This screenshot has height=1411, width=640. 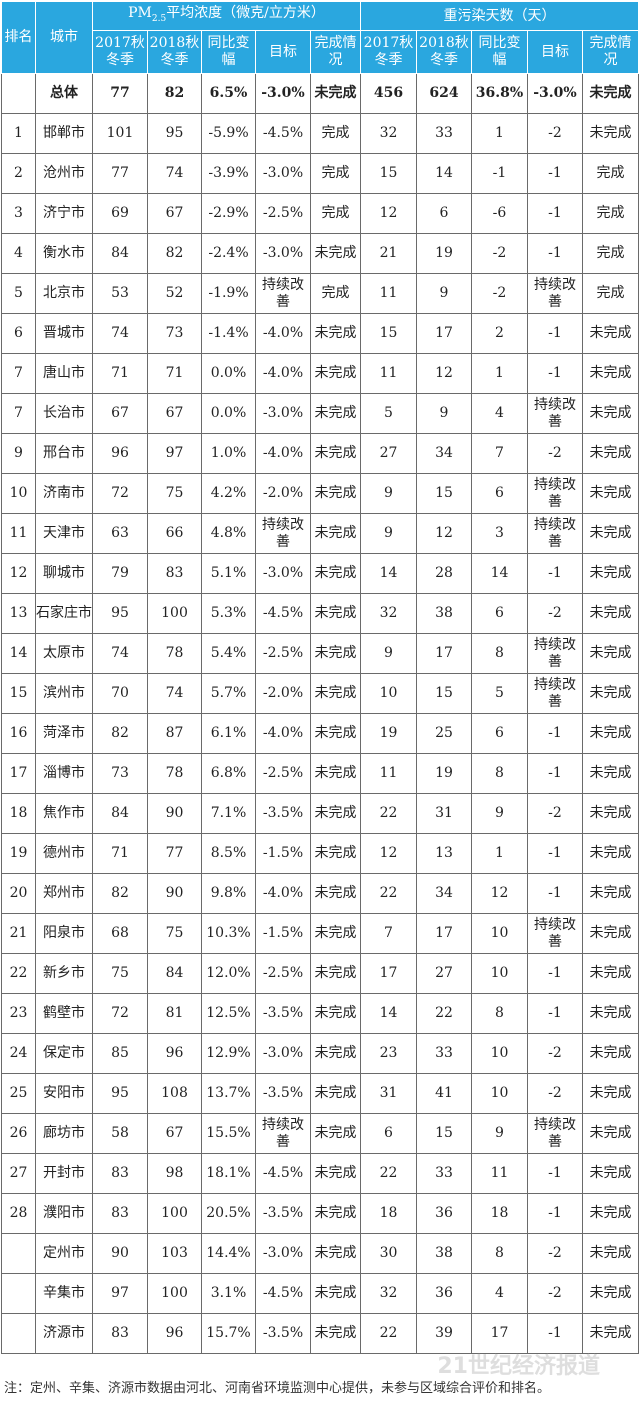 I want to click on table-row: 2 沧州市 77 74 -3.9% -3.0% 完成 15 14 -1 -1 完成, so click(x=320, y=173).